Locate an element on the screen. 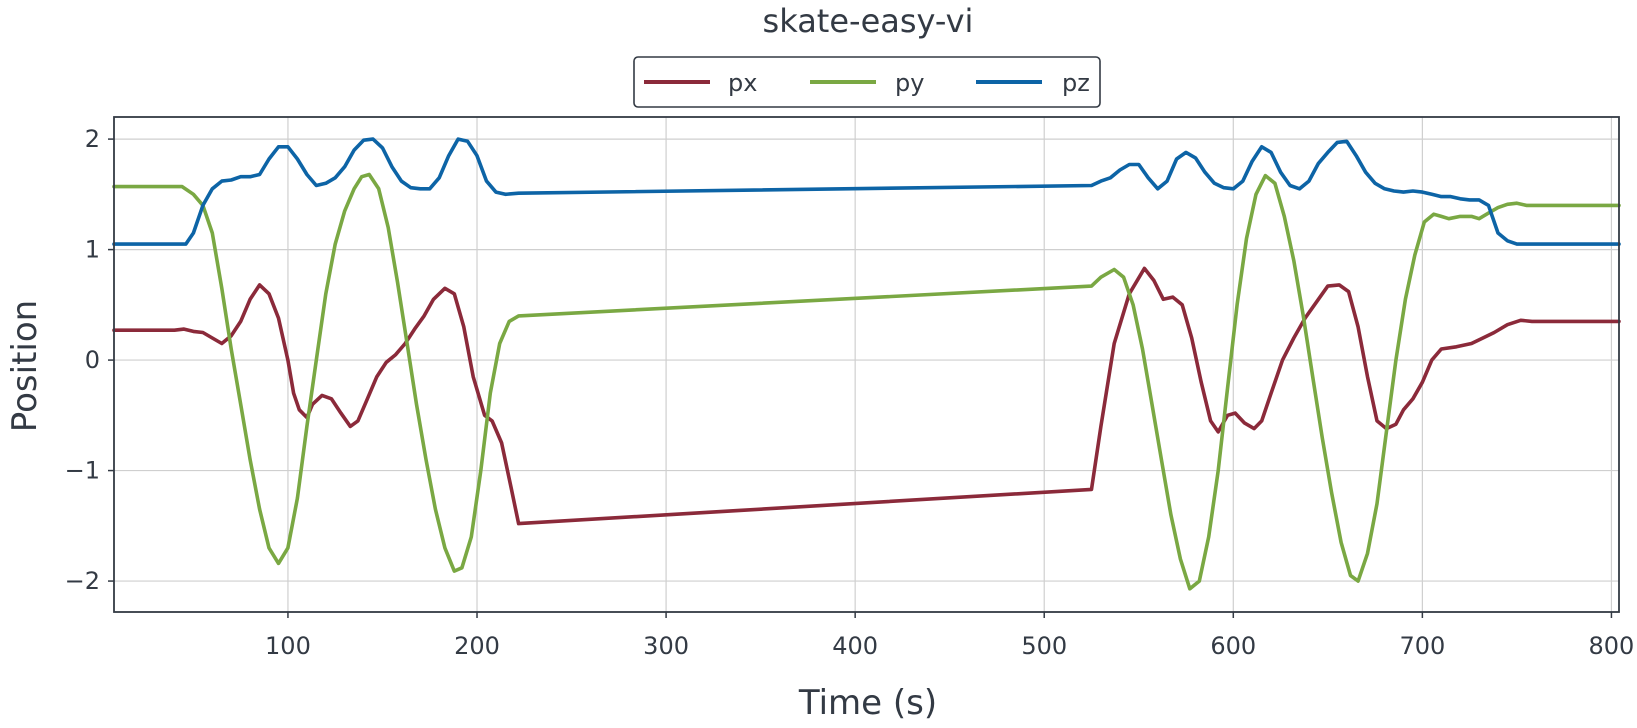  y-tick-label: 0 is located at coordinates (92, 360).